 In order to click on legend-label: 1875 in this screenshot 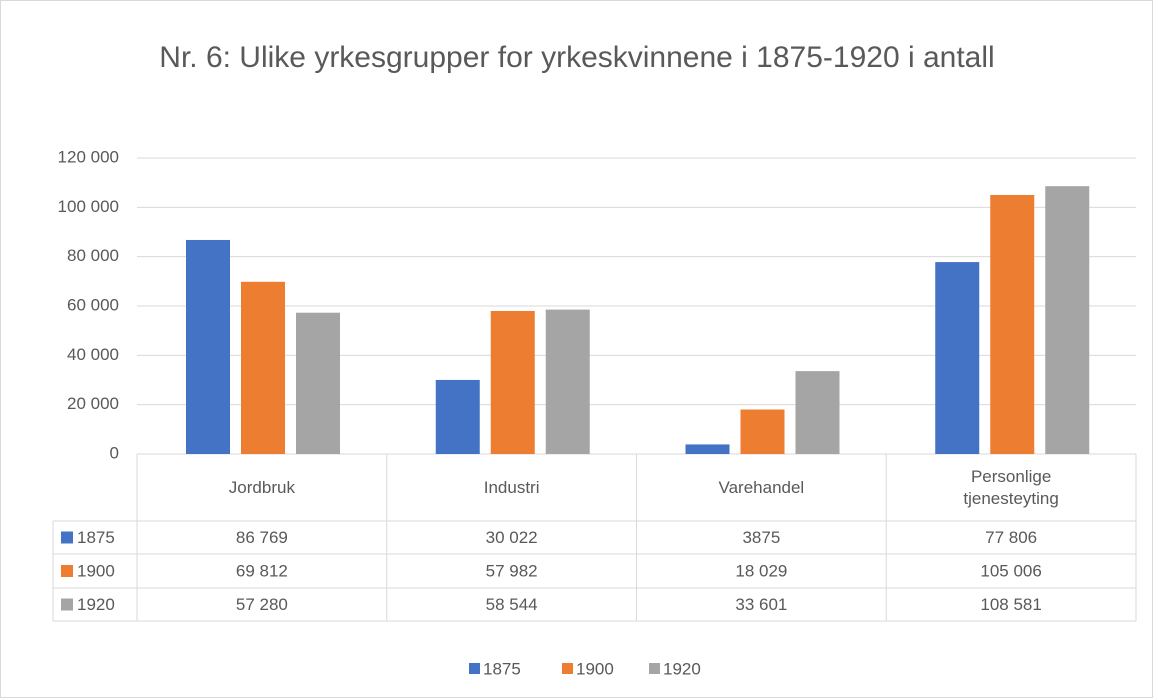, I will do `click(502, 668)`.